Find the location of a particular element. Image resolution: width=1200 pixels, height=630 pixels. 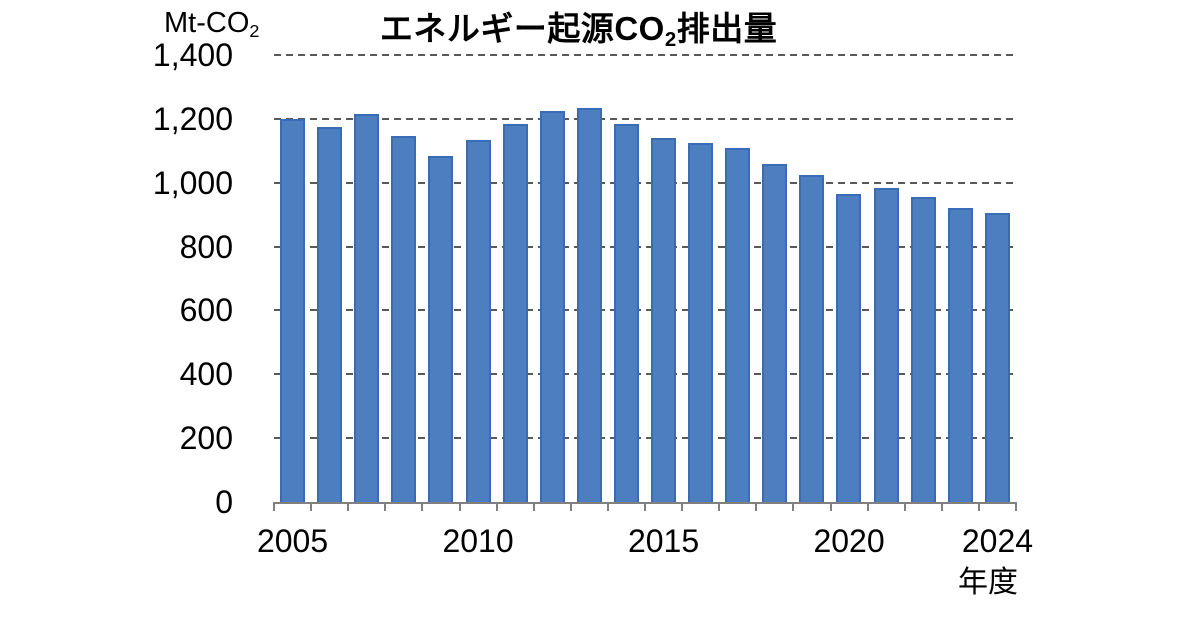

y-axis-label: 200 is located at coordinates (206, 438).